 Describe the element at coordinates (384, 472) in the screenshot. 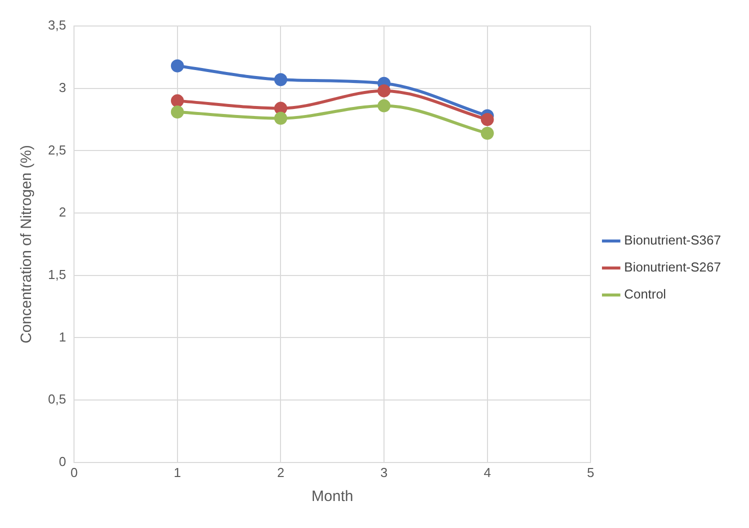

I see `x-tick-label: 3` at that location.